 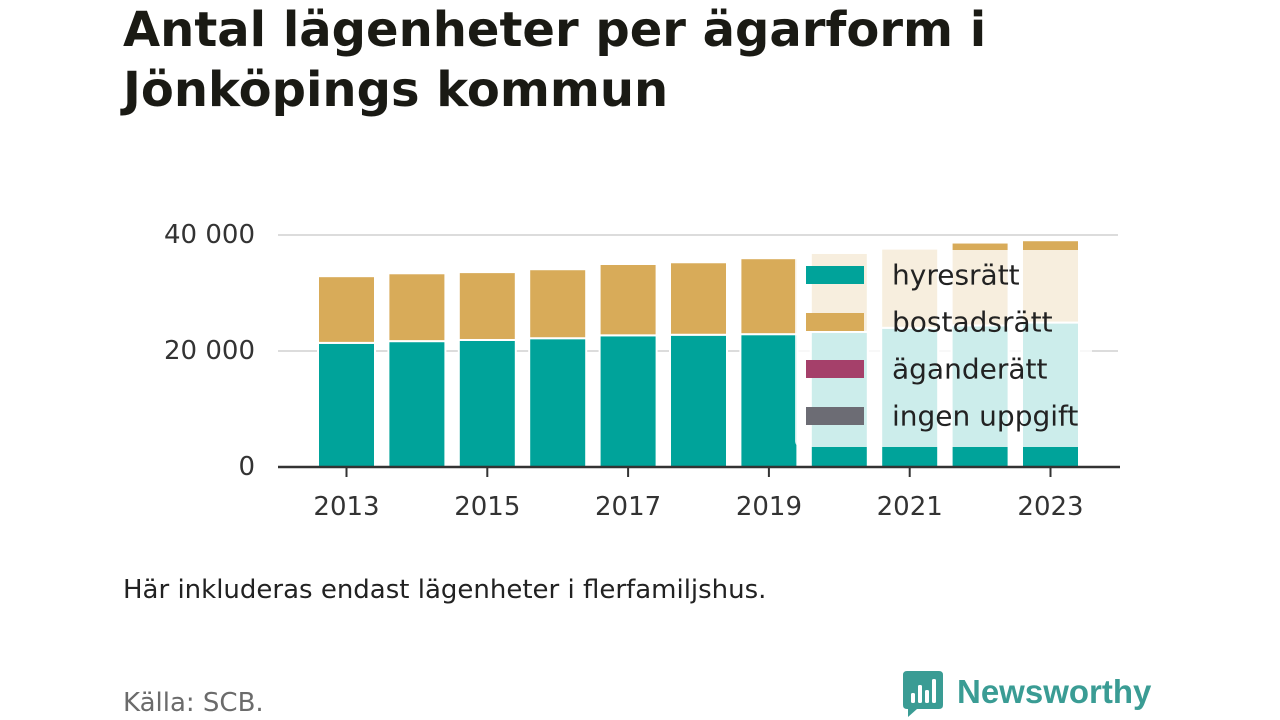 What do you see at coordinates (698, 298) in the screenshot?
I see `bar-bostadsratt-2018` at bounding box center [698, 298].